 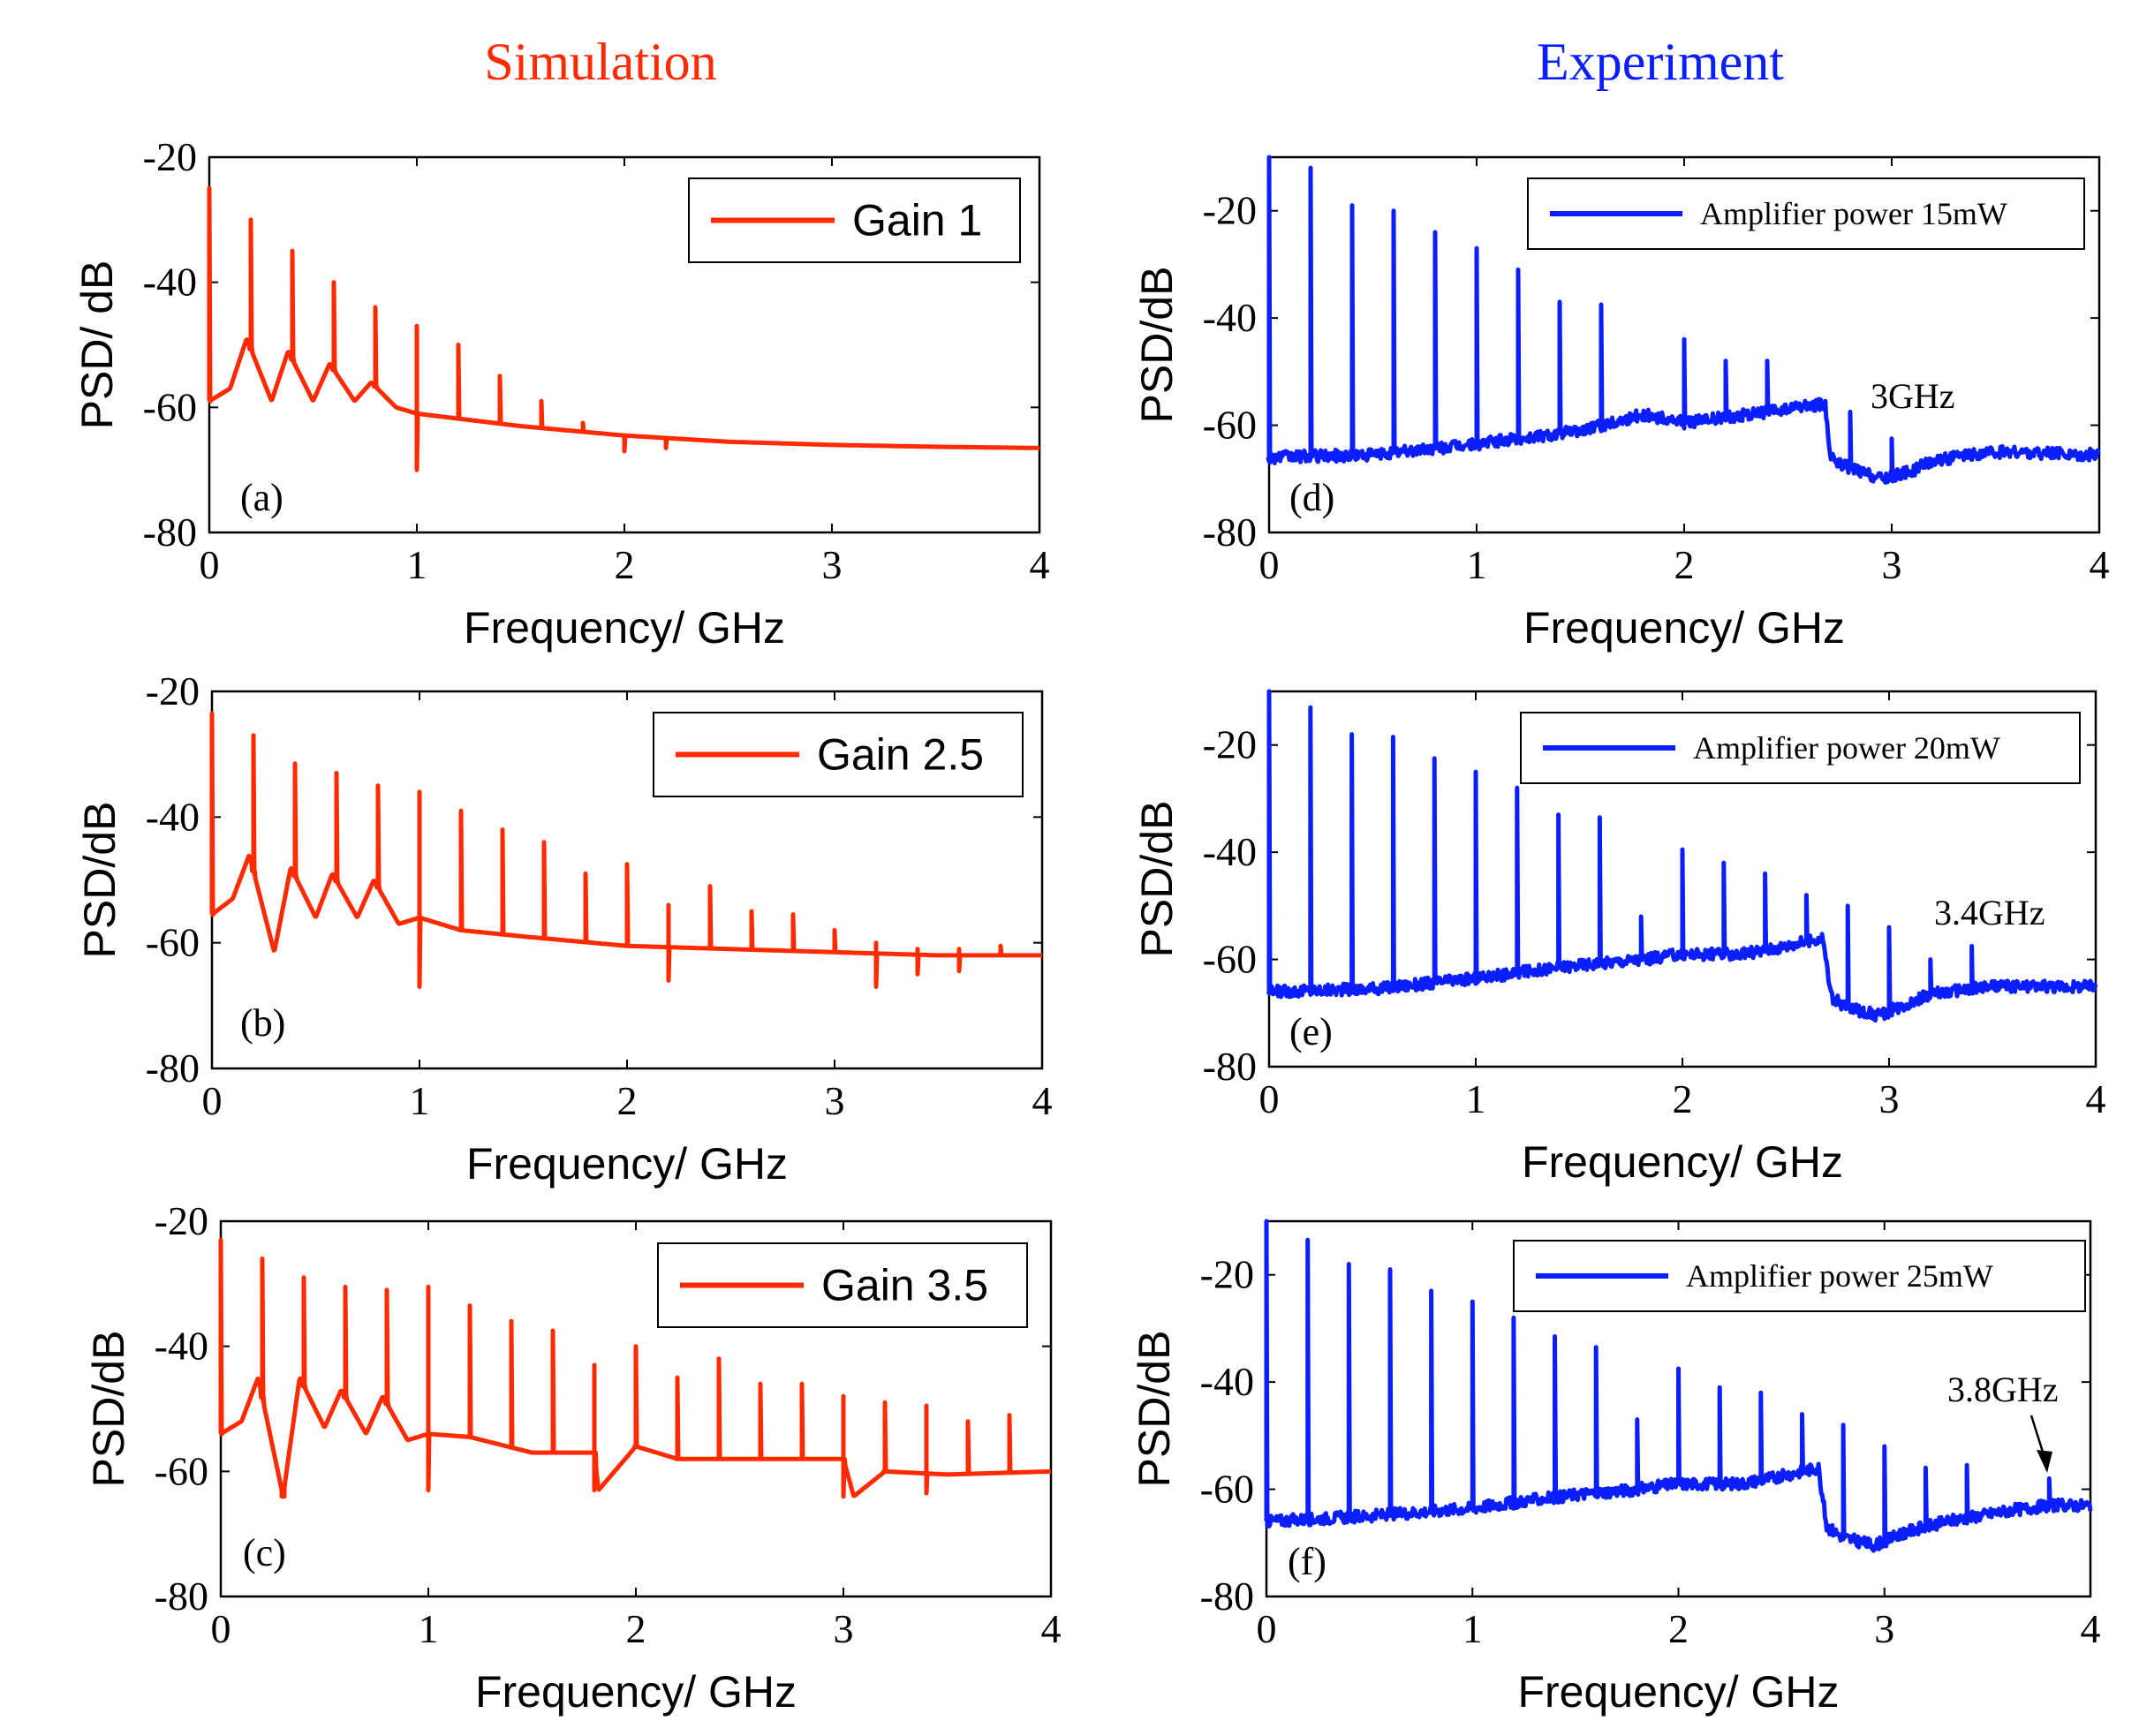 I want to click on panel-label: (c), so click(x=264, y=1553).